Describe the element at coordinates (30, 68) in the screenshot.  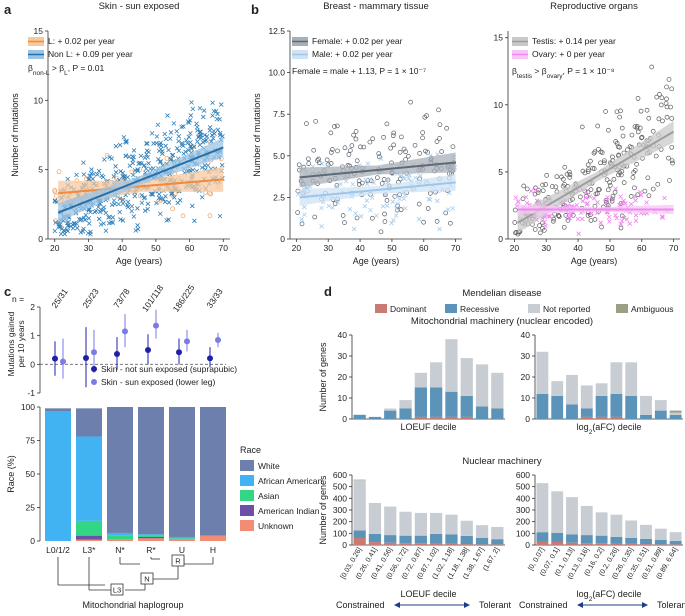
I see `annotation-part: β` at that location.